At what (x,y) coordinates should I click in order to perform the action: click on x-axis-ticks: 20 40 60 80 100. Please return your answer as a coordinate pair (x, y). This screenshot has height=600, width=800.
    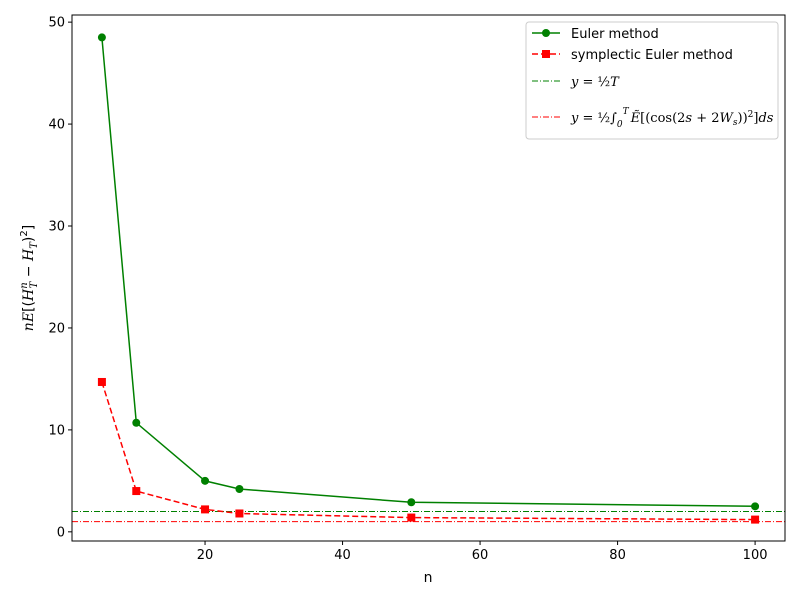
    Looking at the image, I should click on (482, 552).